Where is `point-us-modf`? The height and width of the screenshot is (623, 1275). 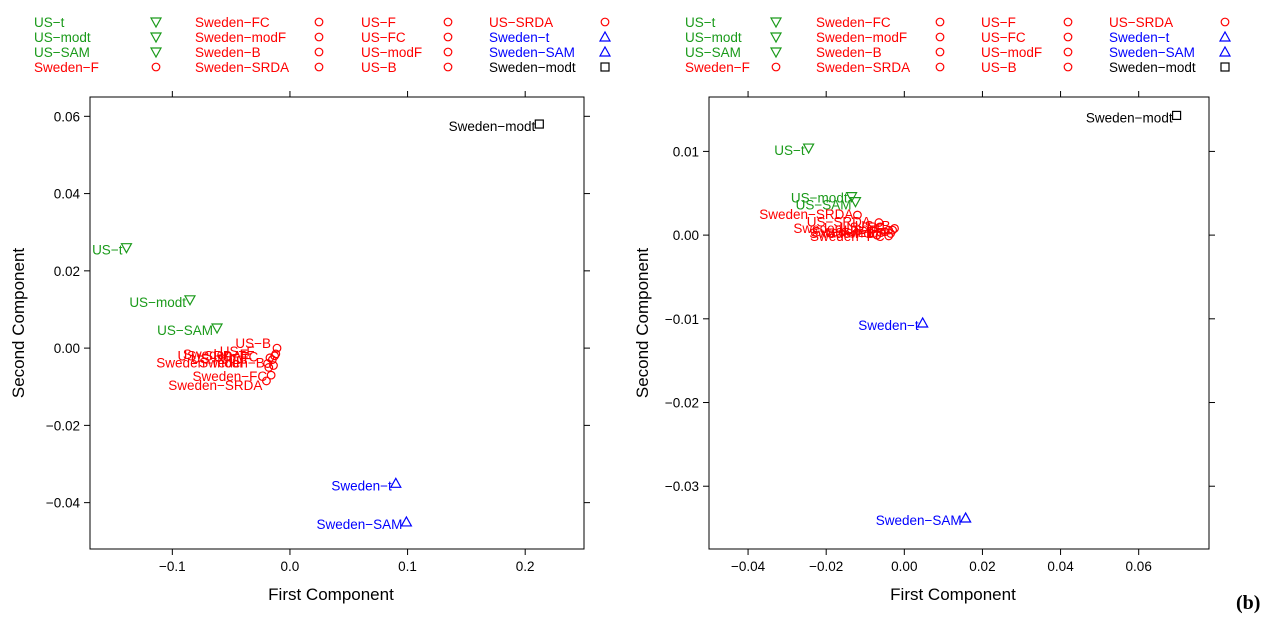
point-us-modf is located at coordinates (270, 358).